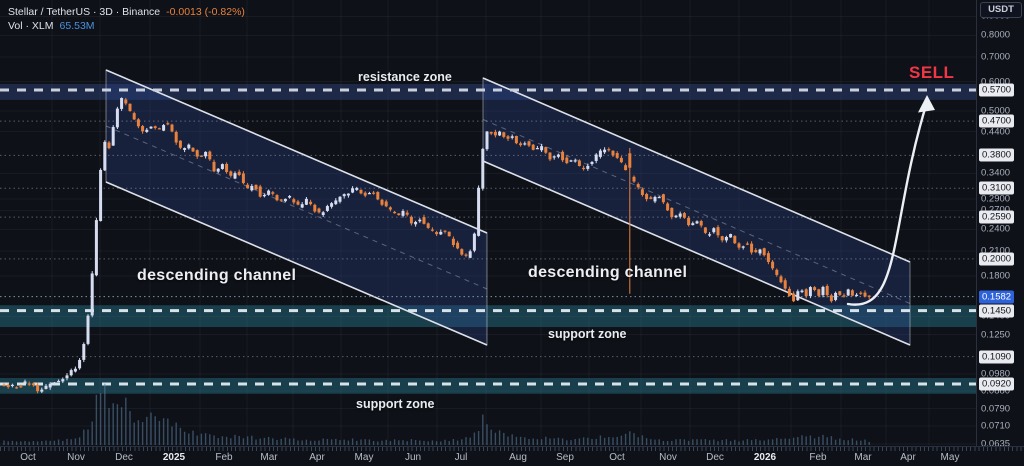  What do you see at coordinates (77, 26) in the screenshot?
I see `volume-value: 65.53M` at bounding box center [77, 26].